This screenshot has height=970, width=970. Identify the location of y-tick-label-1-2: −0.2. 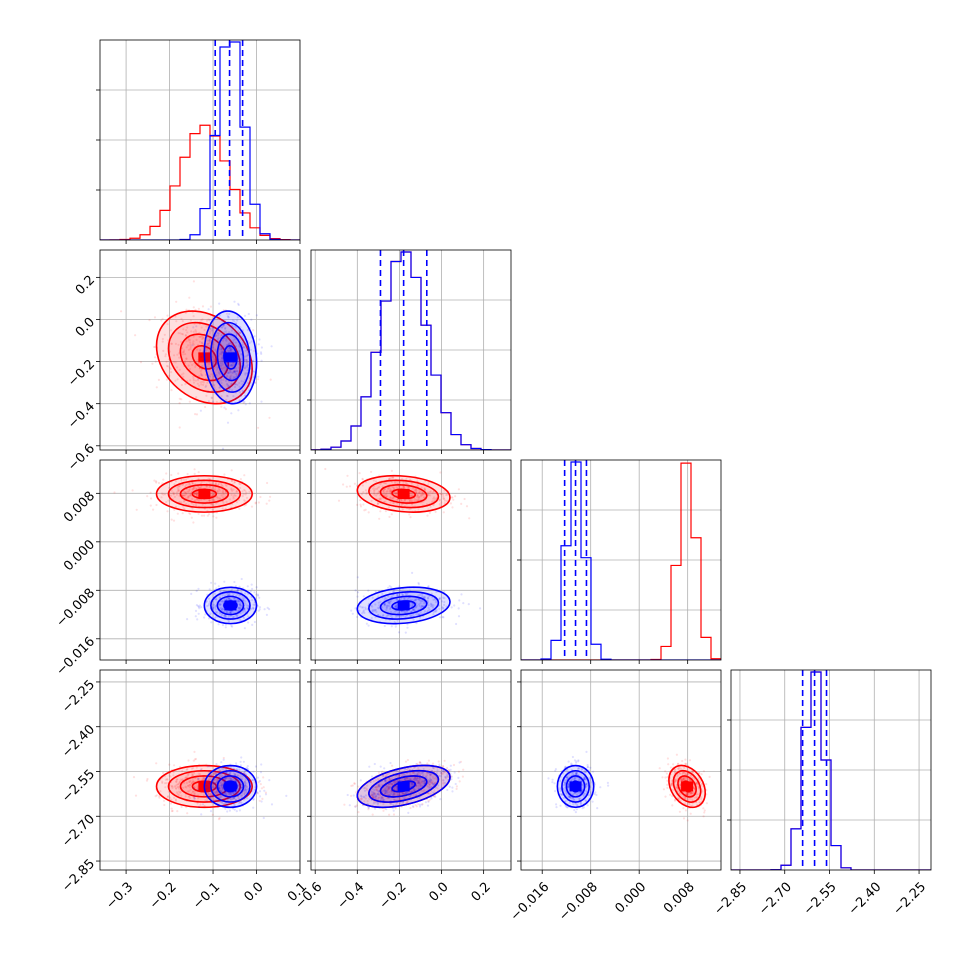
(81, 373).